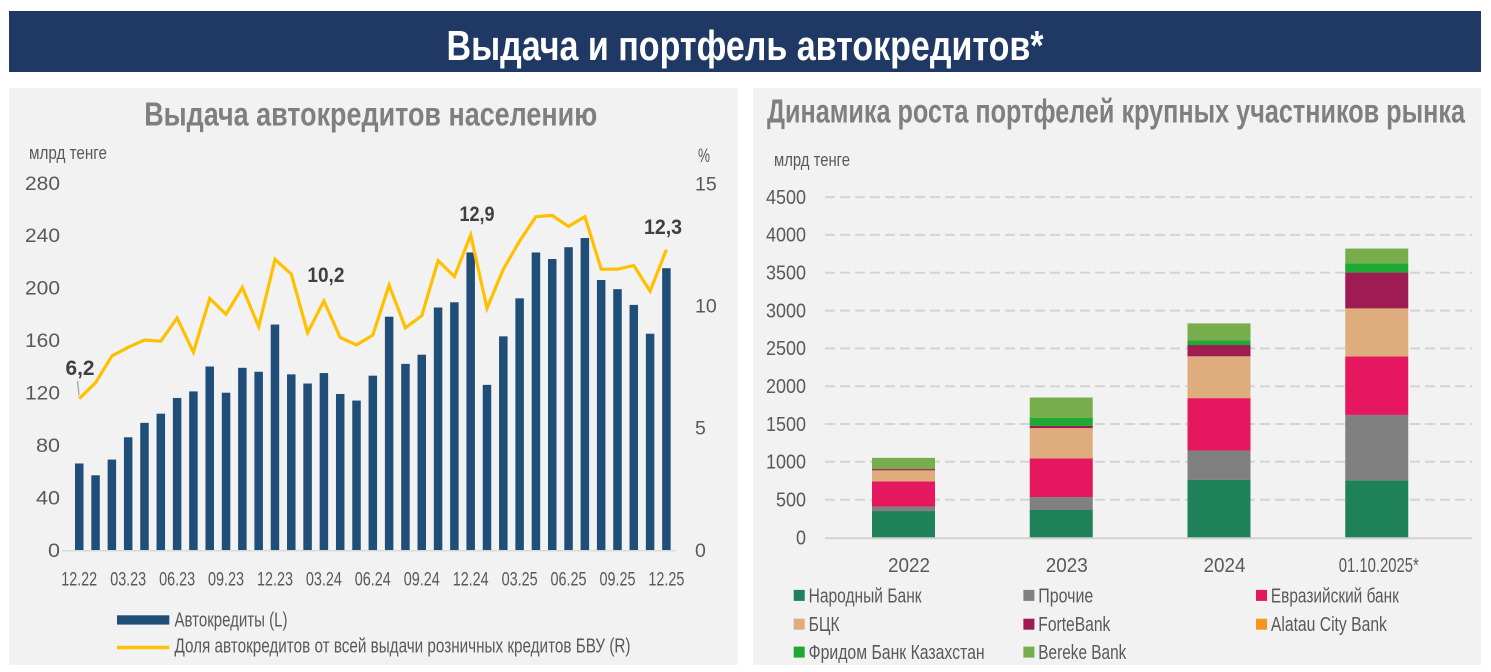 This screenshot has width=1491, height=672. I want to click on svg-text: 09.25, so click(618, 580).